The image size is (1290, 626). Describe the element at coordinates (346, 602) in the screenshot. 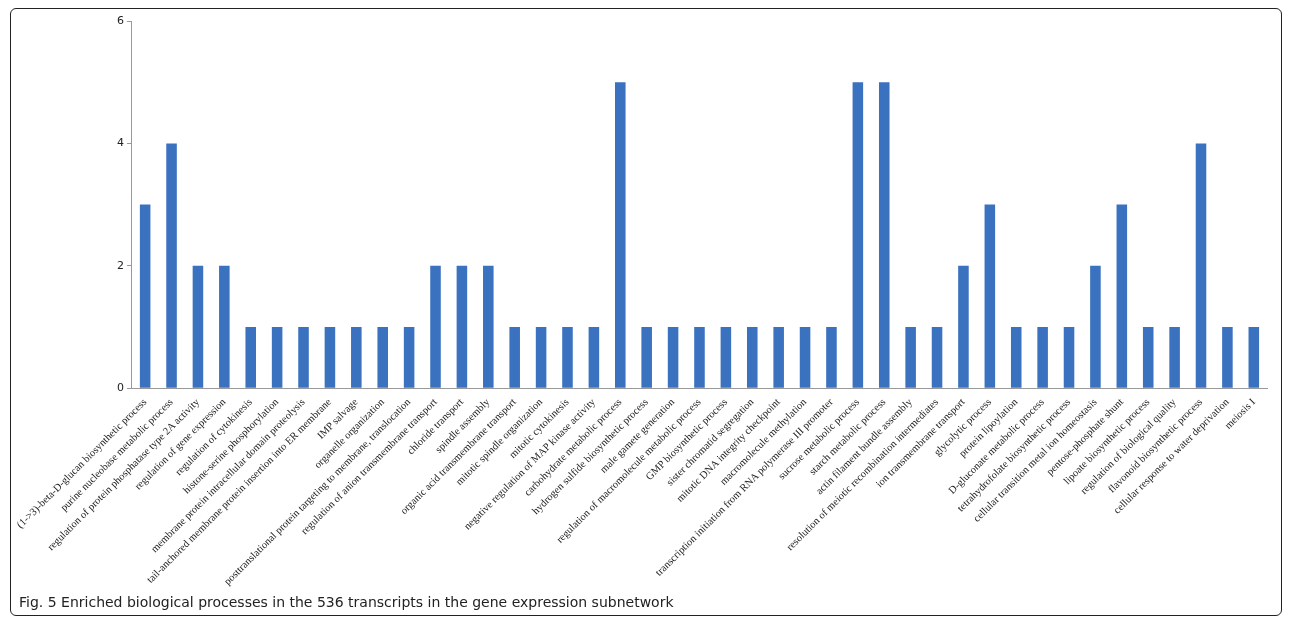

I see `caption: Fig. 5 Enriched biological processes in the 536 transcripts in the gene expression subnetwork` at that location.